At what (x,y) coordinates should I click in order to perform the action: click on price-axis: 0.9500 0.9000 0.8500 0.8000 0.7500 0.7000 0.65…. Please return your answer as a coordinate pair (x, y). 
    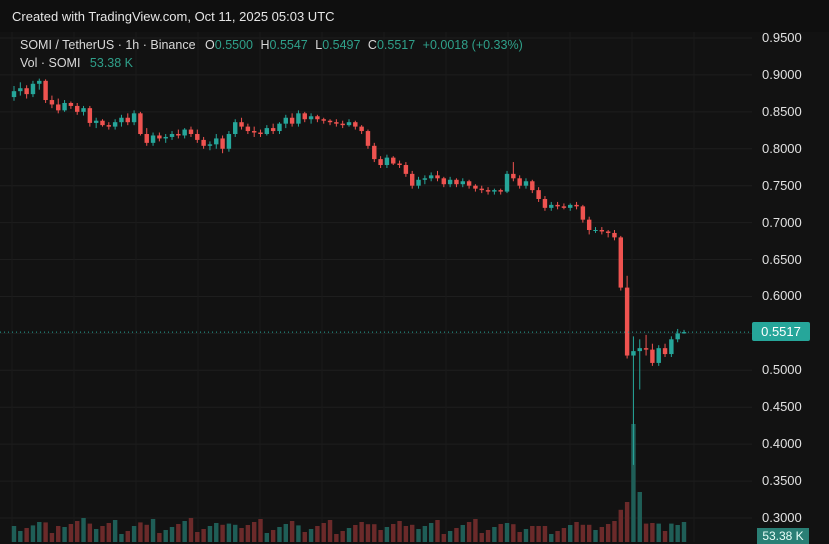
    Looking at the image, I should click on (795, 286).